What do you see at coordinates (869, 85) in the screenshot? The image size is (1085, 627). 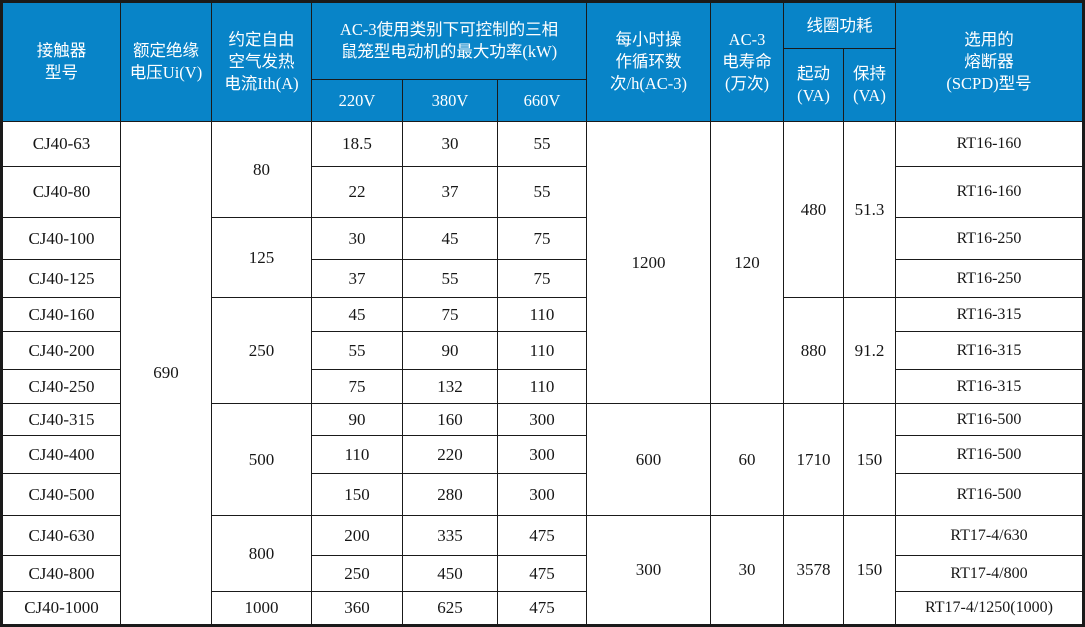 I see `header-coil-hold: 保持 (VA)` at bounding box center [869, 85].